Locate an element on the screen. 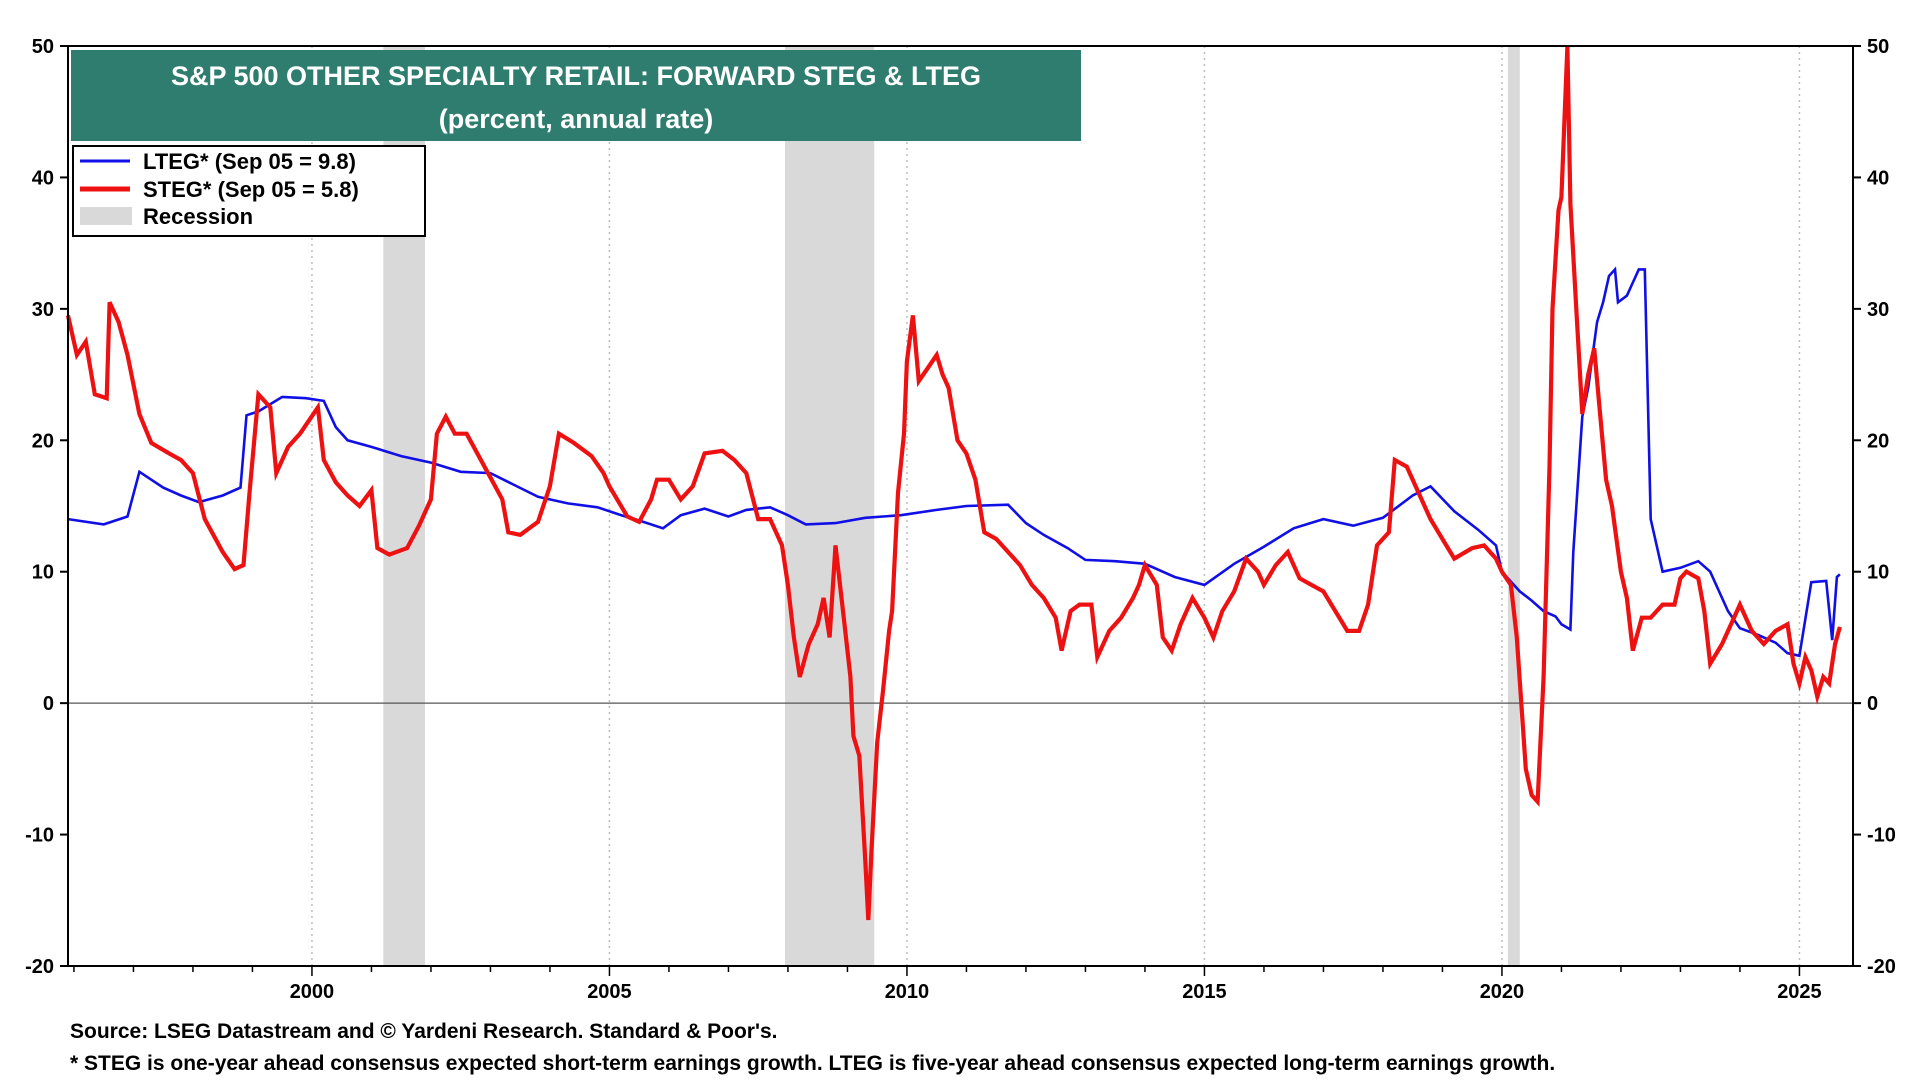 This screenshot has height=1080, width=1920. y-tick-label-left-4: 20 is located at coordinates (43, 441).